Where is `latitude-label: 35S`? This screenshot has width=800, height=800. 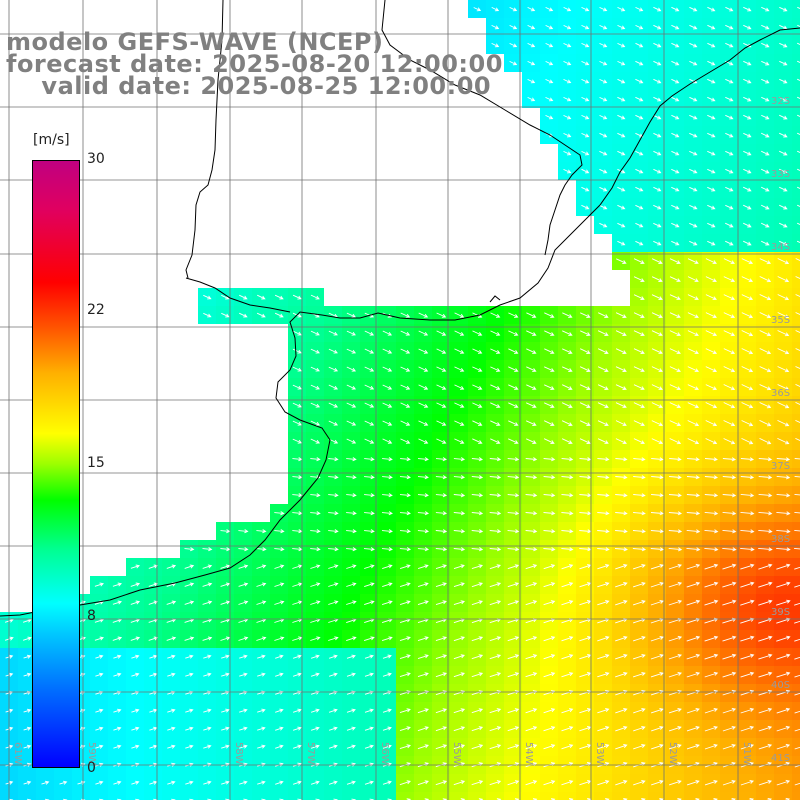
latitude-label: 35S is located at coordinates (780, 320).